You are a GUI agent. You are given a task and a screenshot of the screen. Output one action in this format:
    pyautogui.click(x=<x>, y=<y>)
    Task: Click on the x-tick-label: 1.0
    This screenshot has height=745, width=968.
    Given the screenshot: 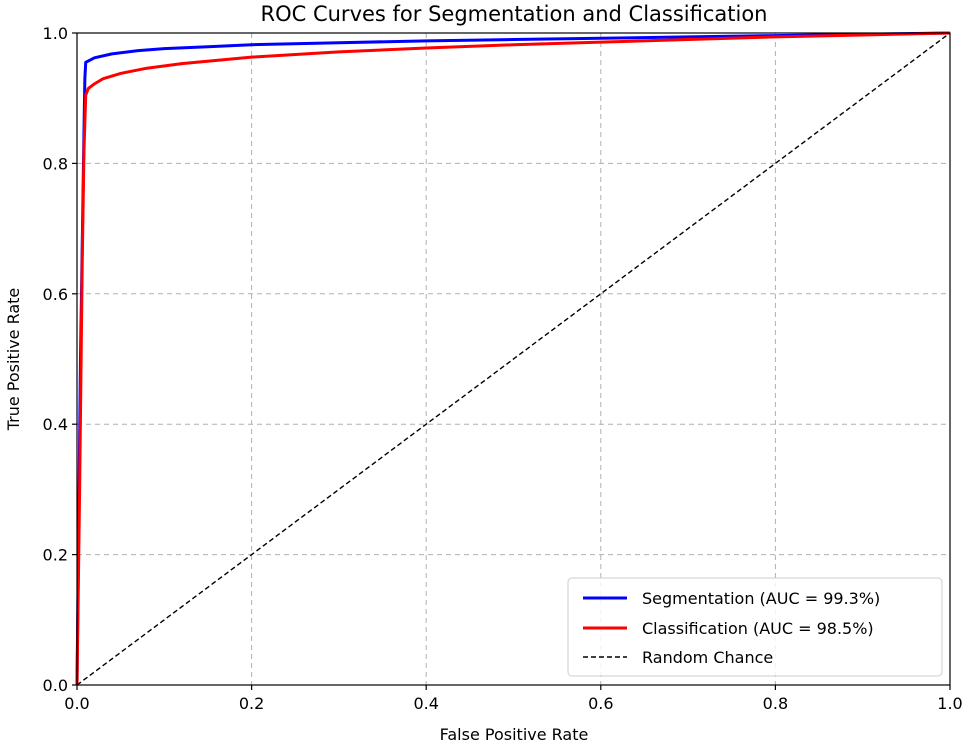 What is the action you would take?
    pyautogui.click(x=949, y=703)
    